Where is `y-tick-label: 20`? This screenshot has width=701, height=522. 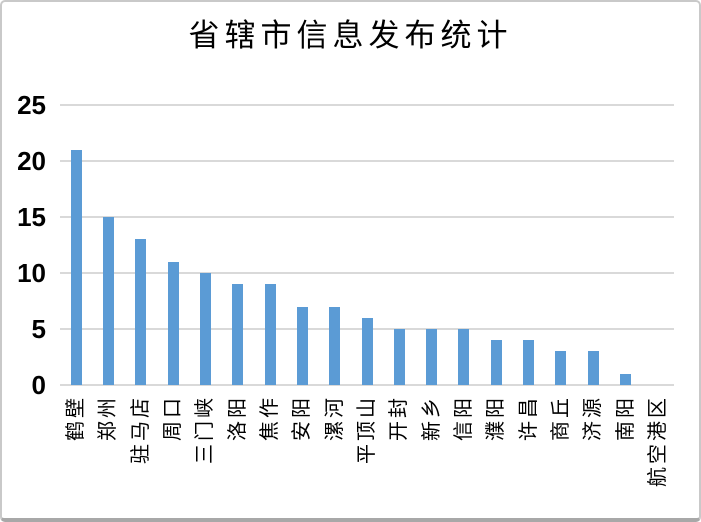
y-tick-label: 20 is located at coordinates (31, 161).